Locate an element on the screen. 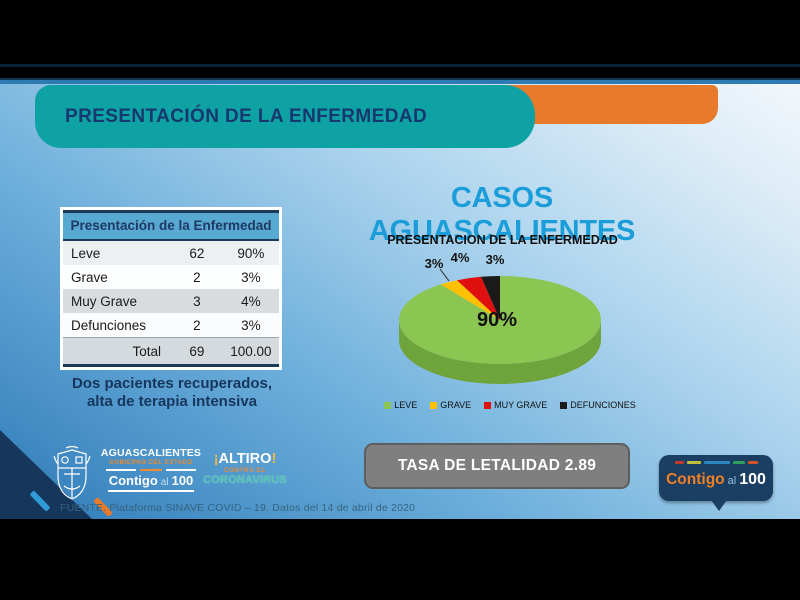  row-count: 3 is located at coordinates (197, 301).